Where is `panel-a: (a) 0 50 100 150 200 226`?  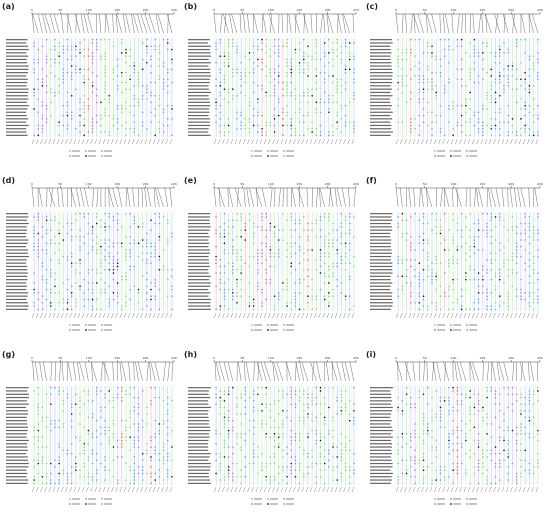 panel-a: (a) 0 50 100 150 200 226 is located at coordinates (92, 87).